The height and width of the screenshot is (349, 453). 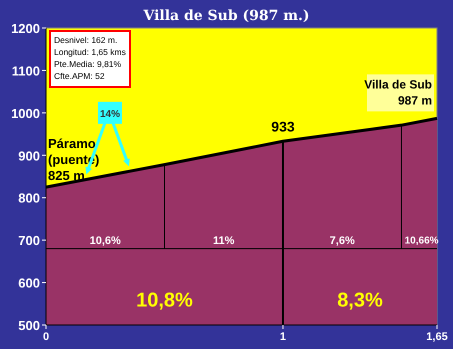 What do you see at coordinates (224, 240) in the screenshot?
I see `annotation: 11%` at bounding box center [224, 240].